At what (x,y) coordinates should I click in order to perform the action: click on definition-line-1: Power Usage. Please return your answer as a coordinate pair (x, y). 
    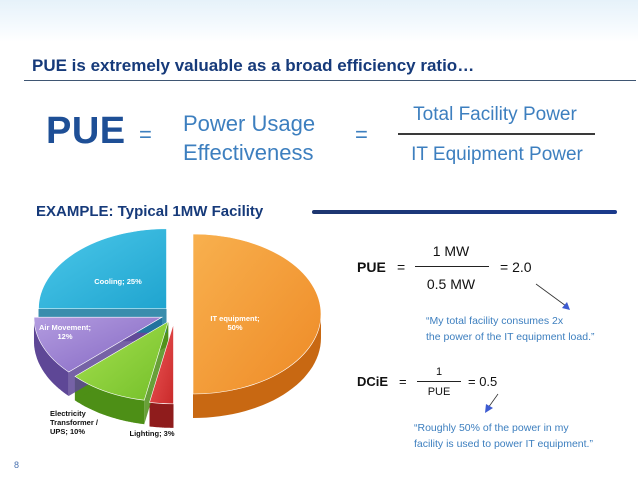
    Looking at the image, I should click on (249, 123).